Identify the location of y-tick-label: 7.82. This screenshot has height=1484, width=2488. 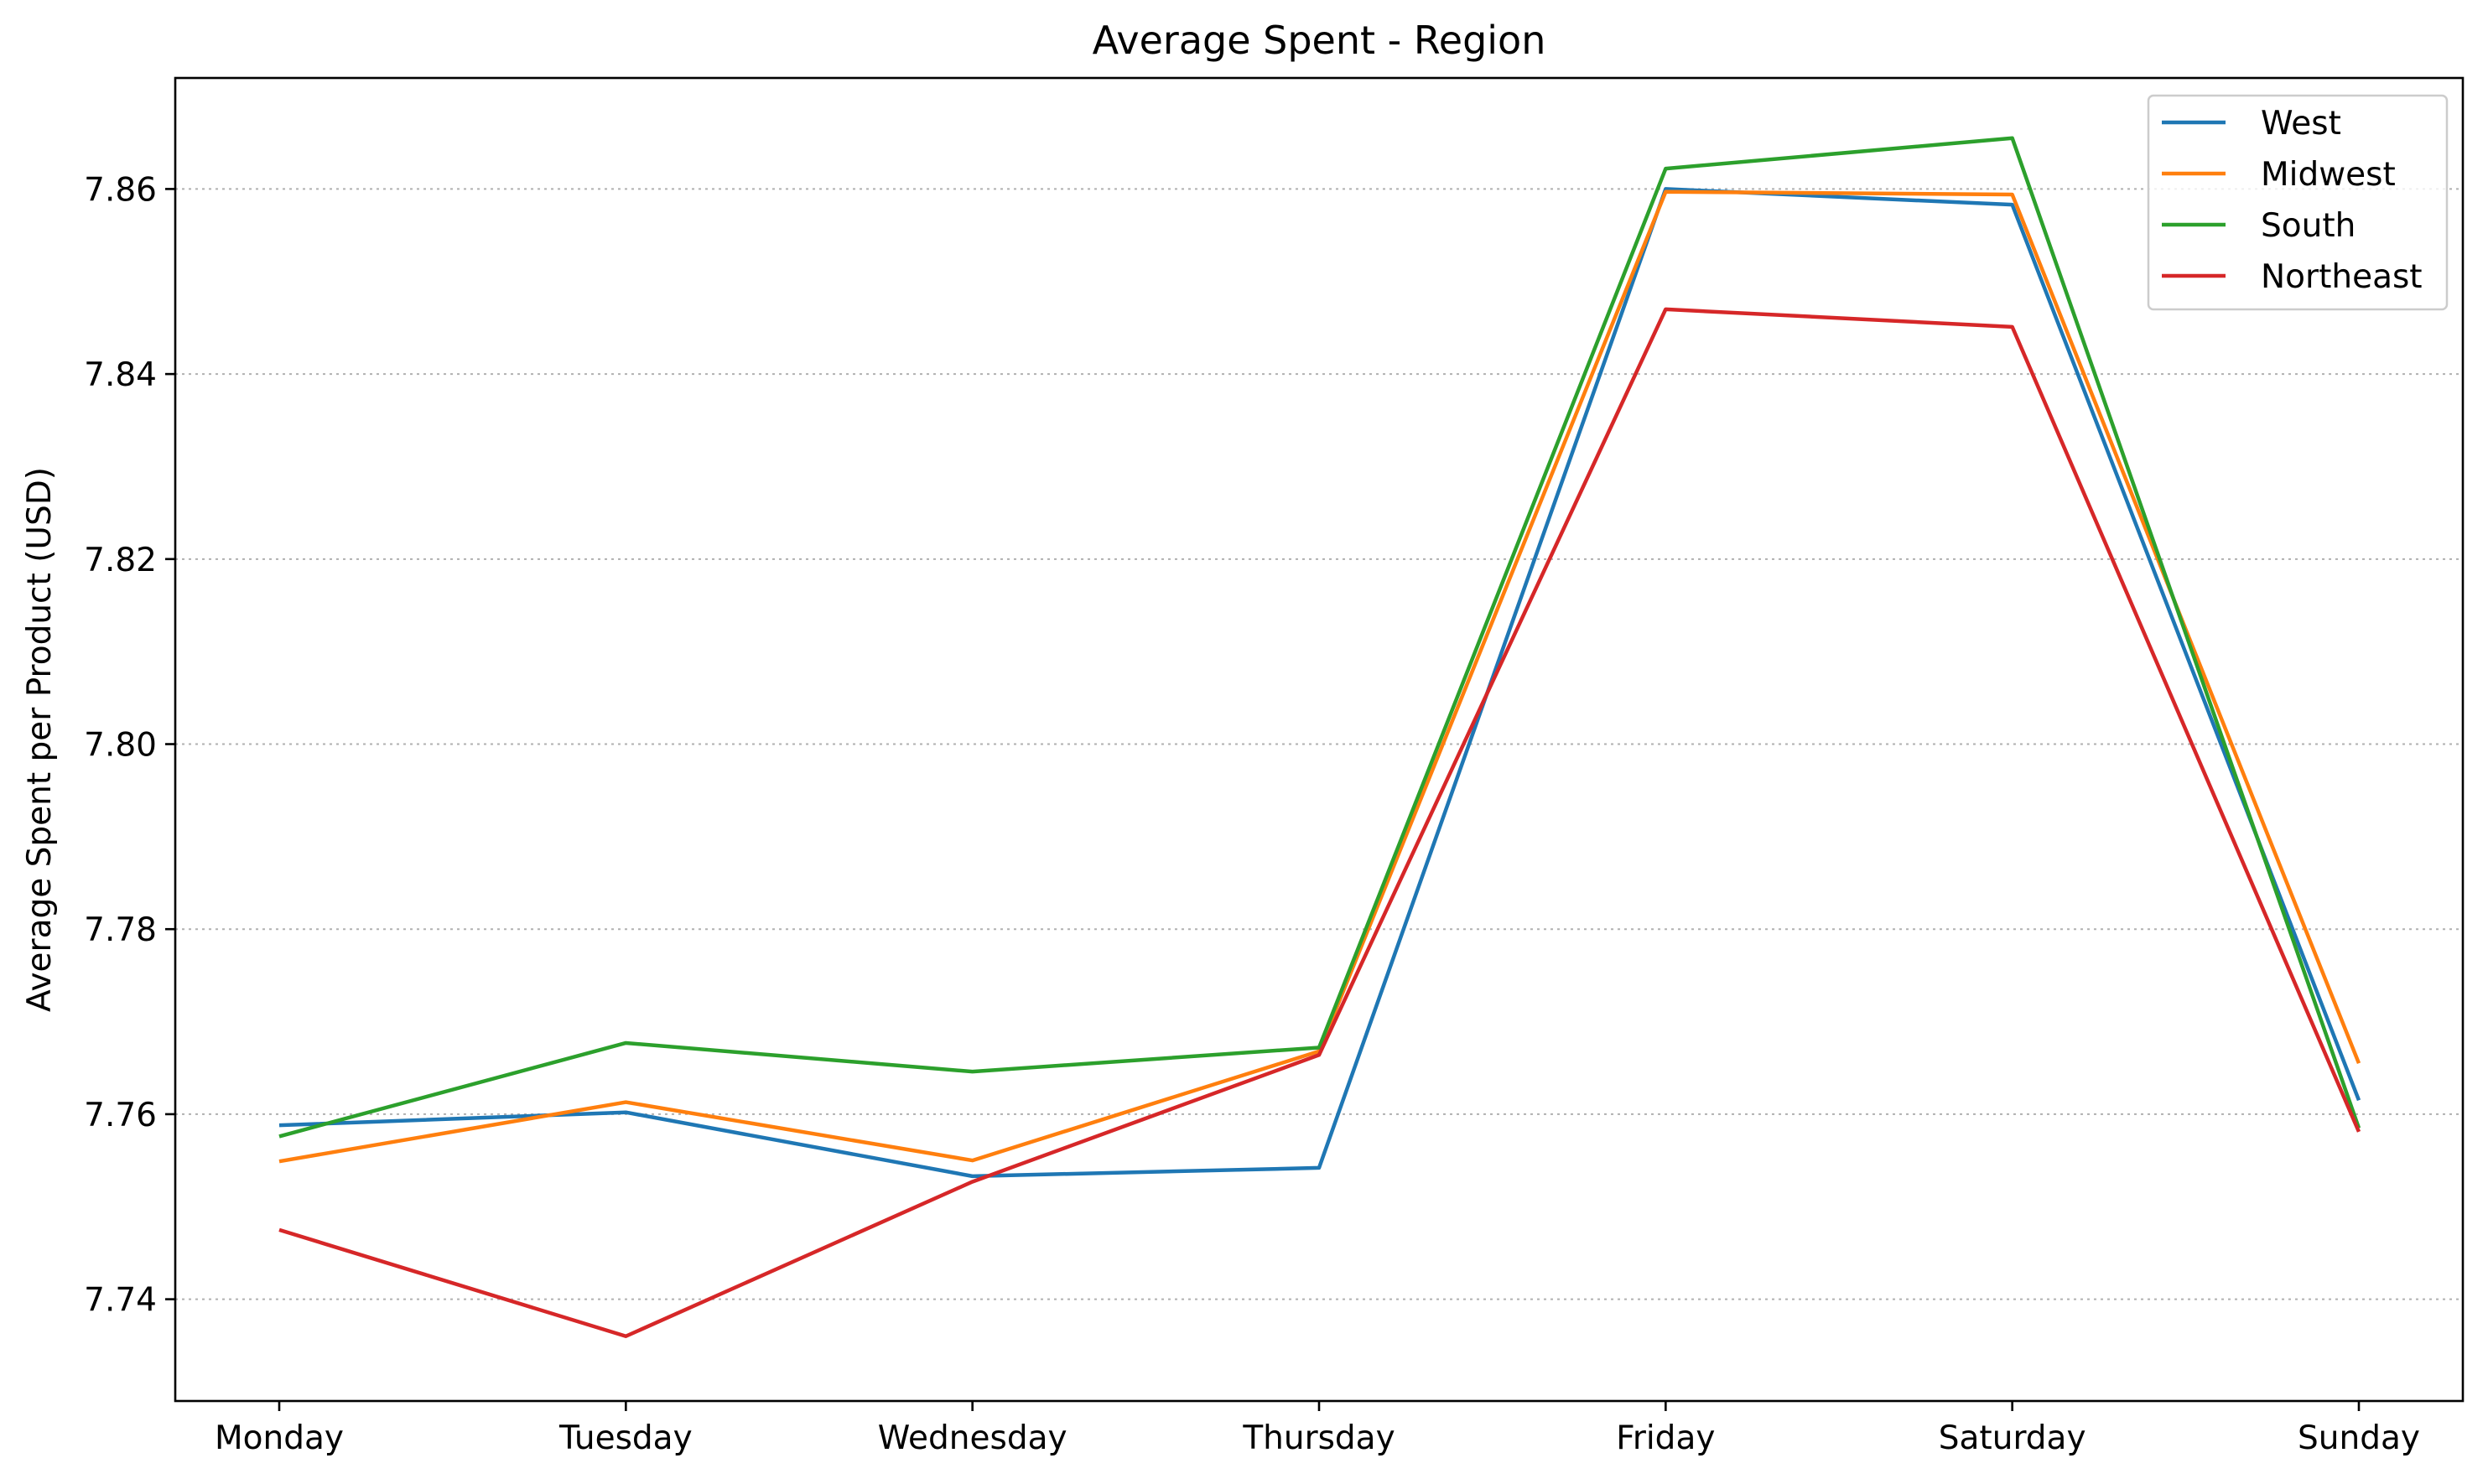
(120, 560).